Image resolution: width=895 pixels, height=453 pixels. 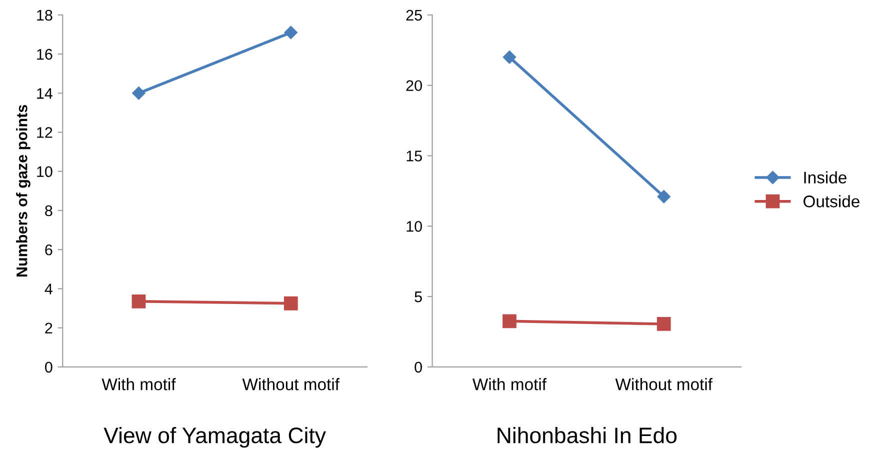 What do you see at coordinates (44, 93) in the screenshot?
I see `y-tick-label: 14` at bounding box center [44, 93].